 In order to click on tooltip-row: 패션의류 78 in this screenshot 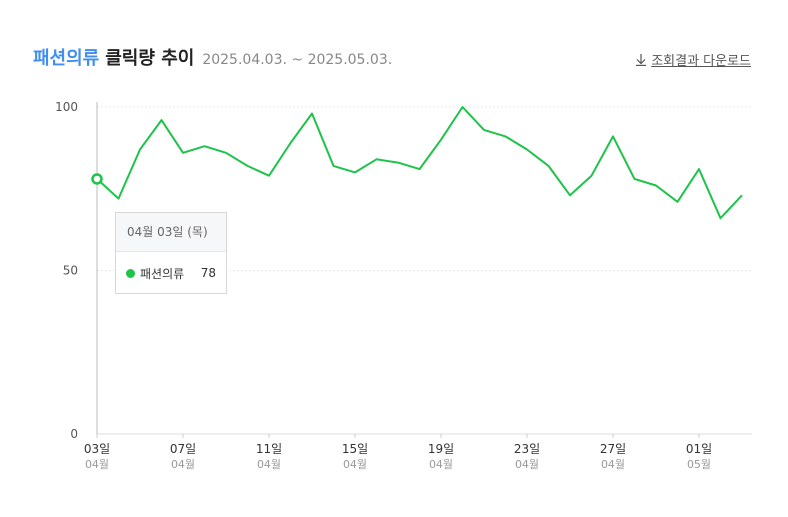, I will do `click(171, 273)`.